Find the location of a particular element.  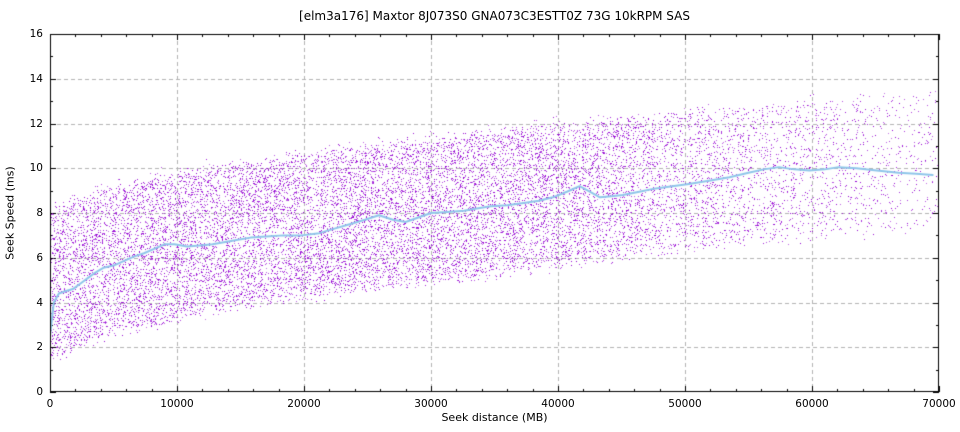

x-tick-label: 0 is located at coordinates (50, 404).